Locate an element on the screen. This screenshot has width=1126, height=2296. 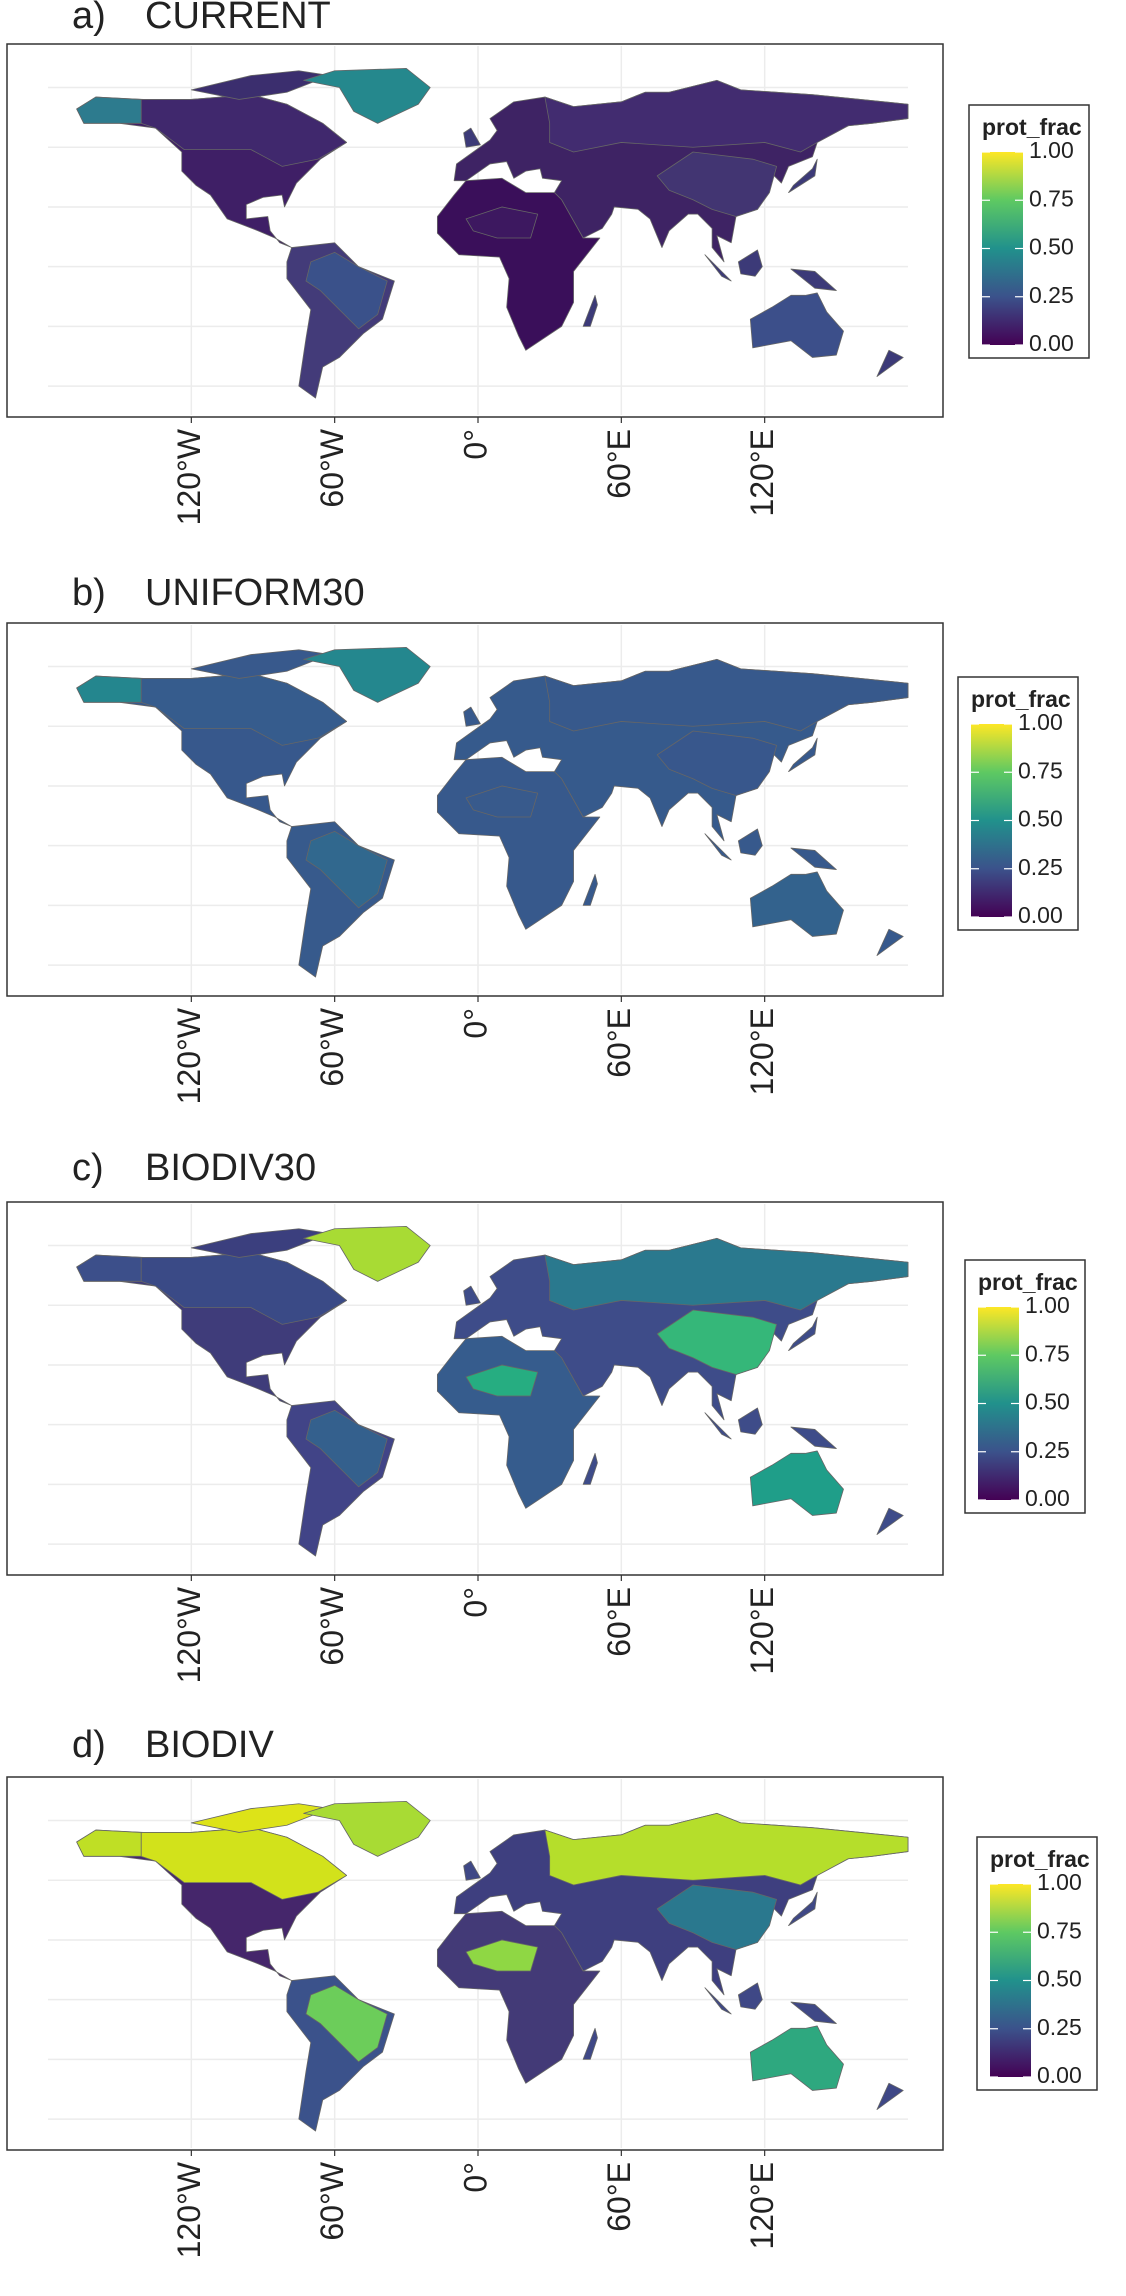
panel-title: UNIFORM30 is located at coordinates (255, 593).